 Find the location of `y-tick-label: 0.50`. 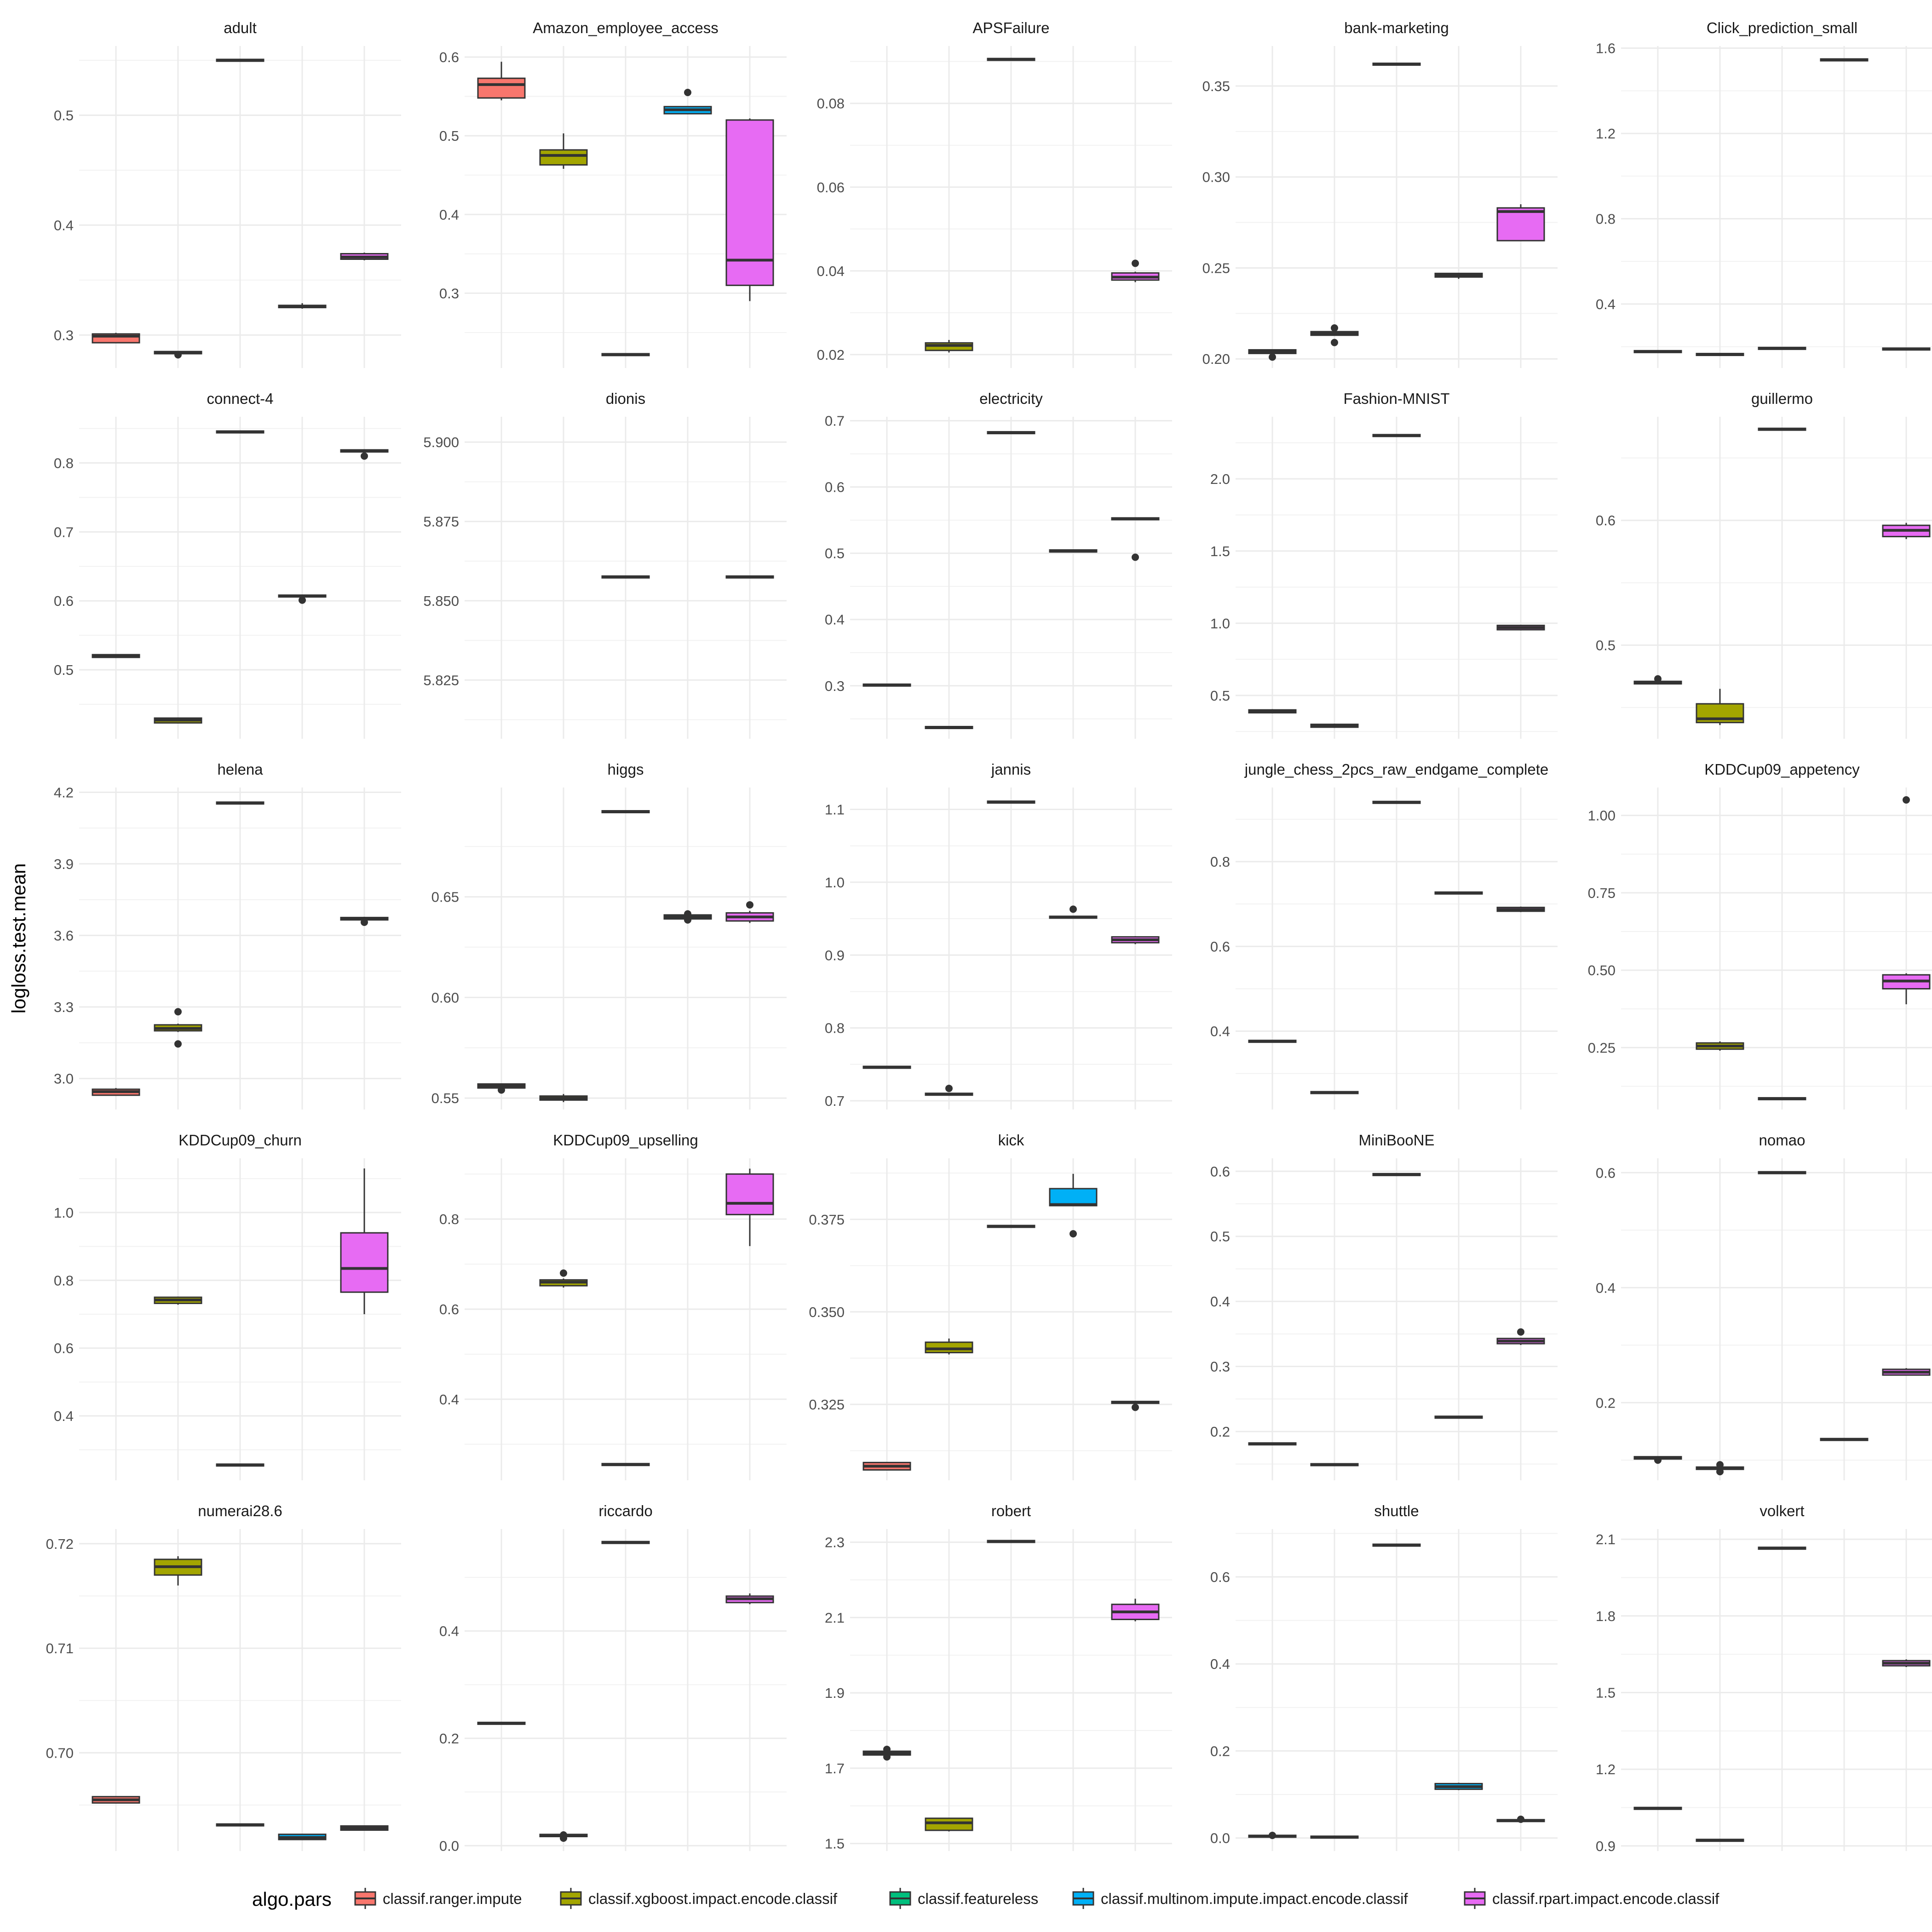

y-tick-label: 0.50 is located at coordinates (1602, 970).